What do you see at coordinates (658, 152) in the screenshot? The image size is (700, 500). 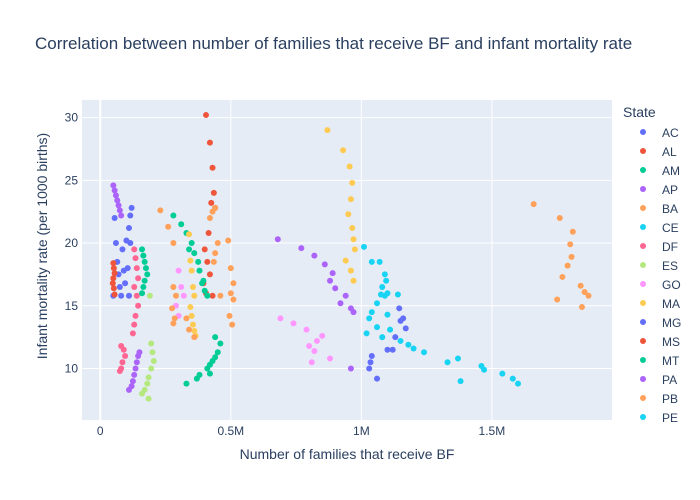 I see `legend-item-al: AL` at bounding box center [658, 152].